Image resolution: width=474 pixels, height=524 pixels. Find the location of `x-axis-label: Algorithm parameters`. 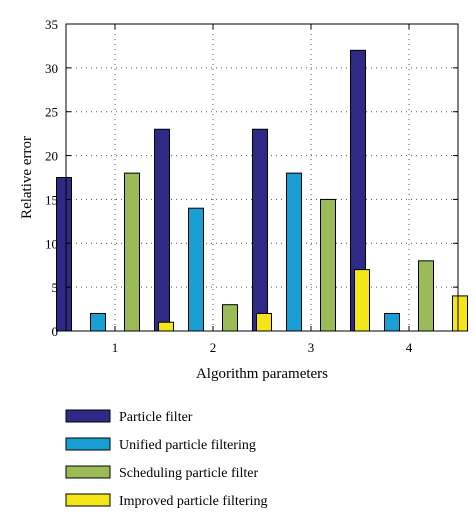

x-axis-label: Algorithm parameters is located at coordinates (262, 374).